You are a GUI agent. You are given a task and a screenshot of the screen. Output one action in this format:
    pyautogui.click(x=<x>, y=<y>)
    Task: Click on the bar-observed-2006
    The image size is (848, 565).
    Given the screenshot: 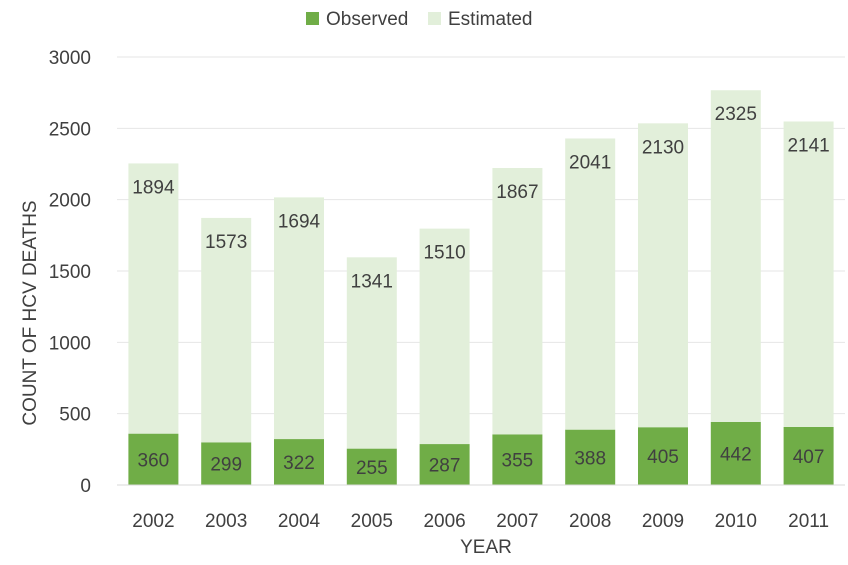 What is the action you would take?
    pyautogui.click(x=444, y=464)
    